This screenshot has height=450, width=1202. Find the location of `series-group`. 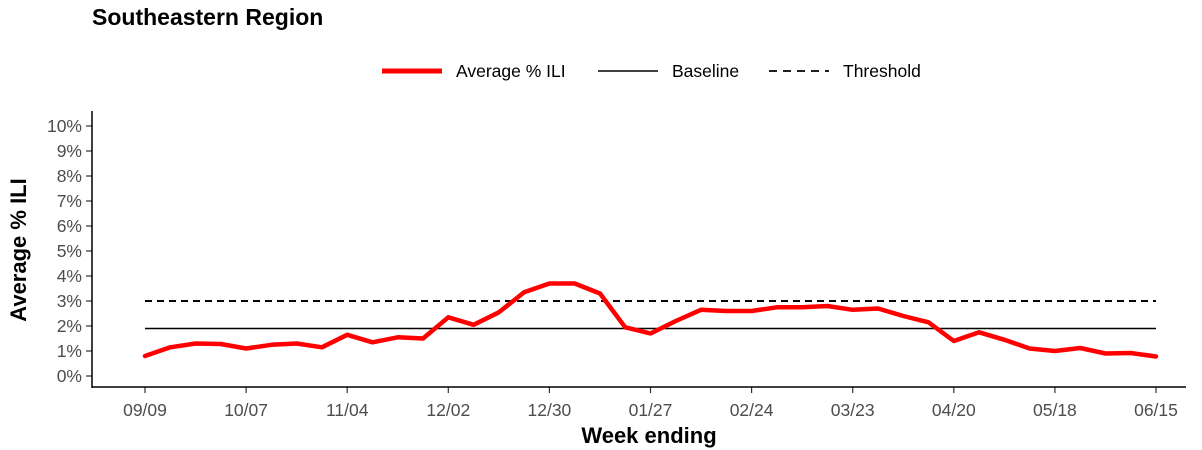

series-group is located at coordinates (650, 320).